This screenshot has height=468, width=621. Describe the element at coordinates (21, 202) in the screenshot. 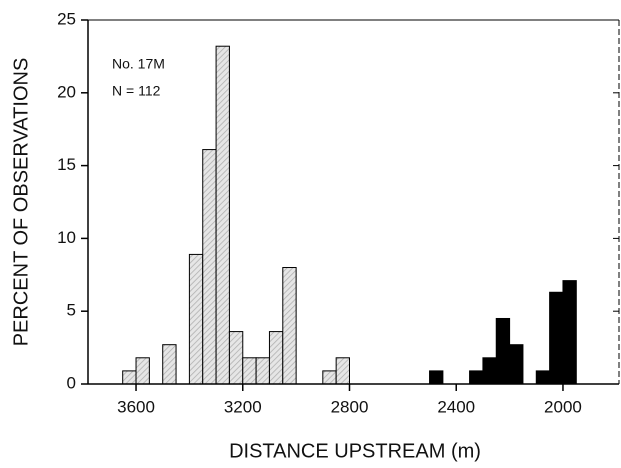

I see `y-axis-label: PERCENT OF OBSERVATIONS` at that location.